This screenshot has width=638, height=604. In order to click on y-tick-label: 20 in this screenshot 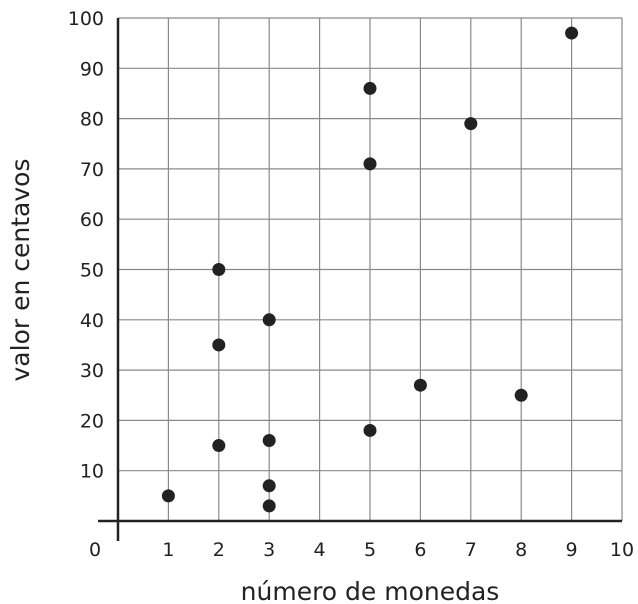, I will do `click(92, 421)`.